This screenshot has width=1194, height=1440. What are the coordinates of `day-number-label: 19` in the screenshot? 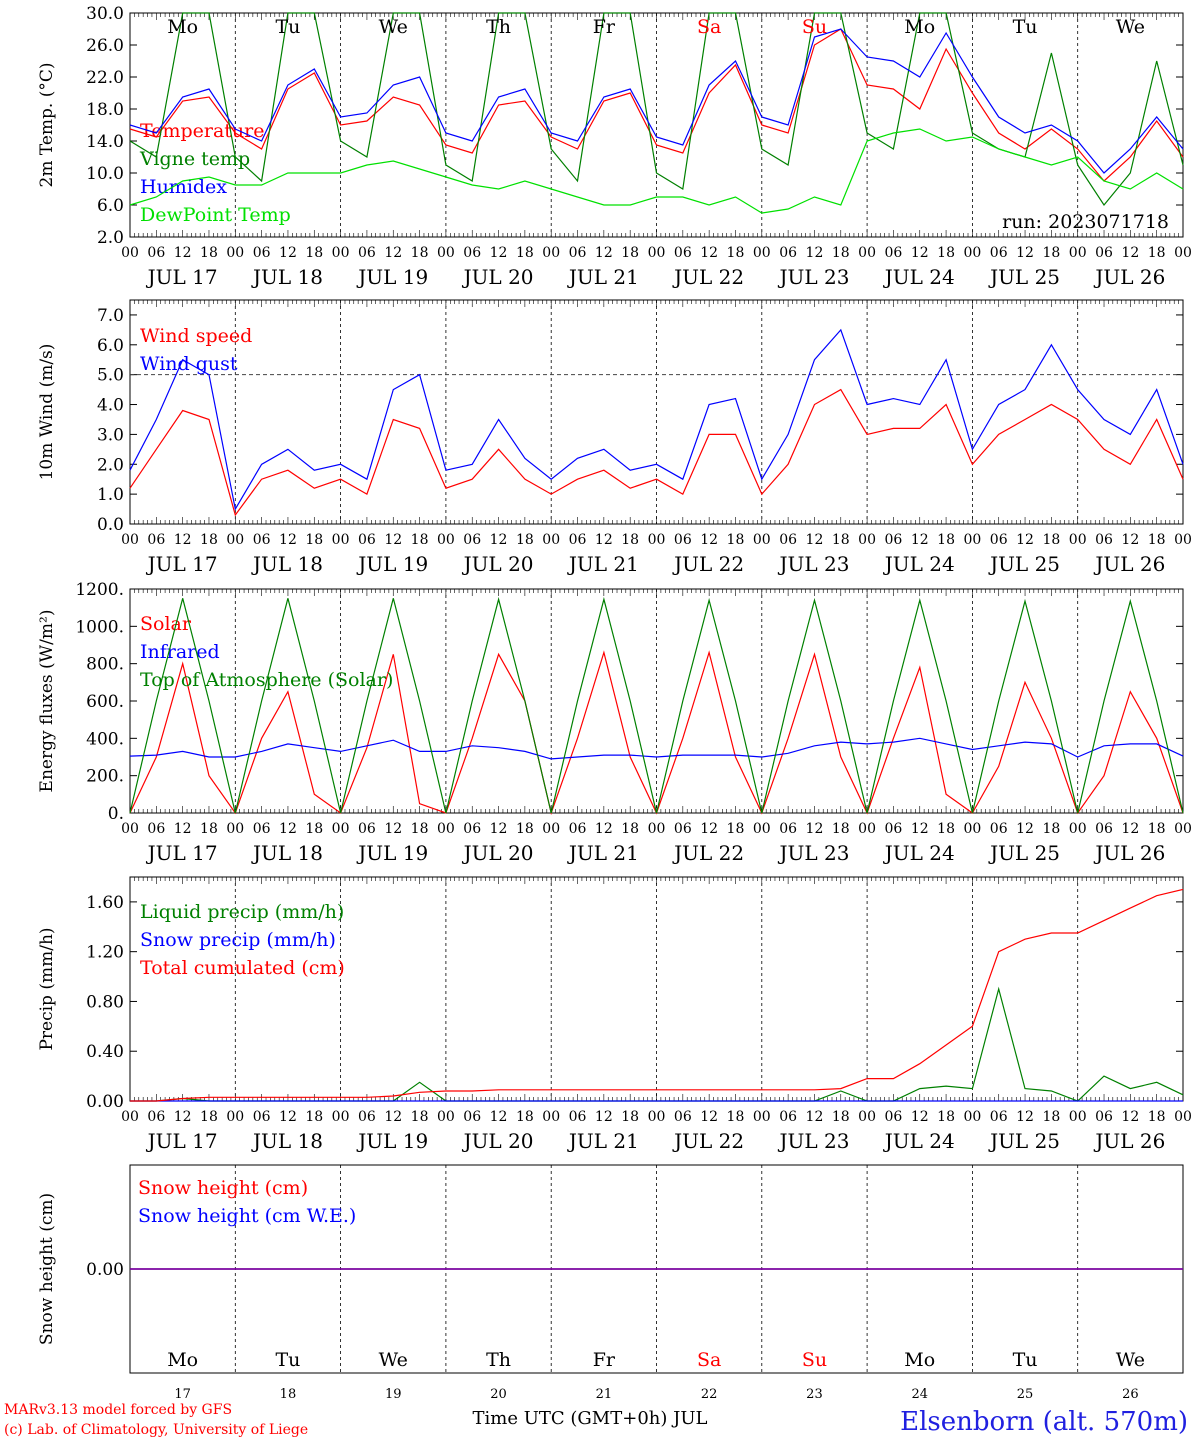 It's located at (393, 1394).